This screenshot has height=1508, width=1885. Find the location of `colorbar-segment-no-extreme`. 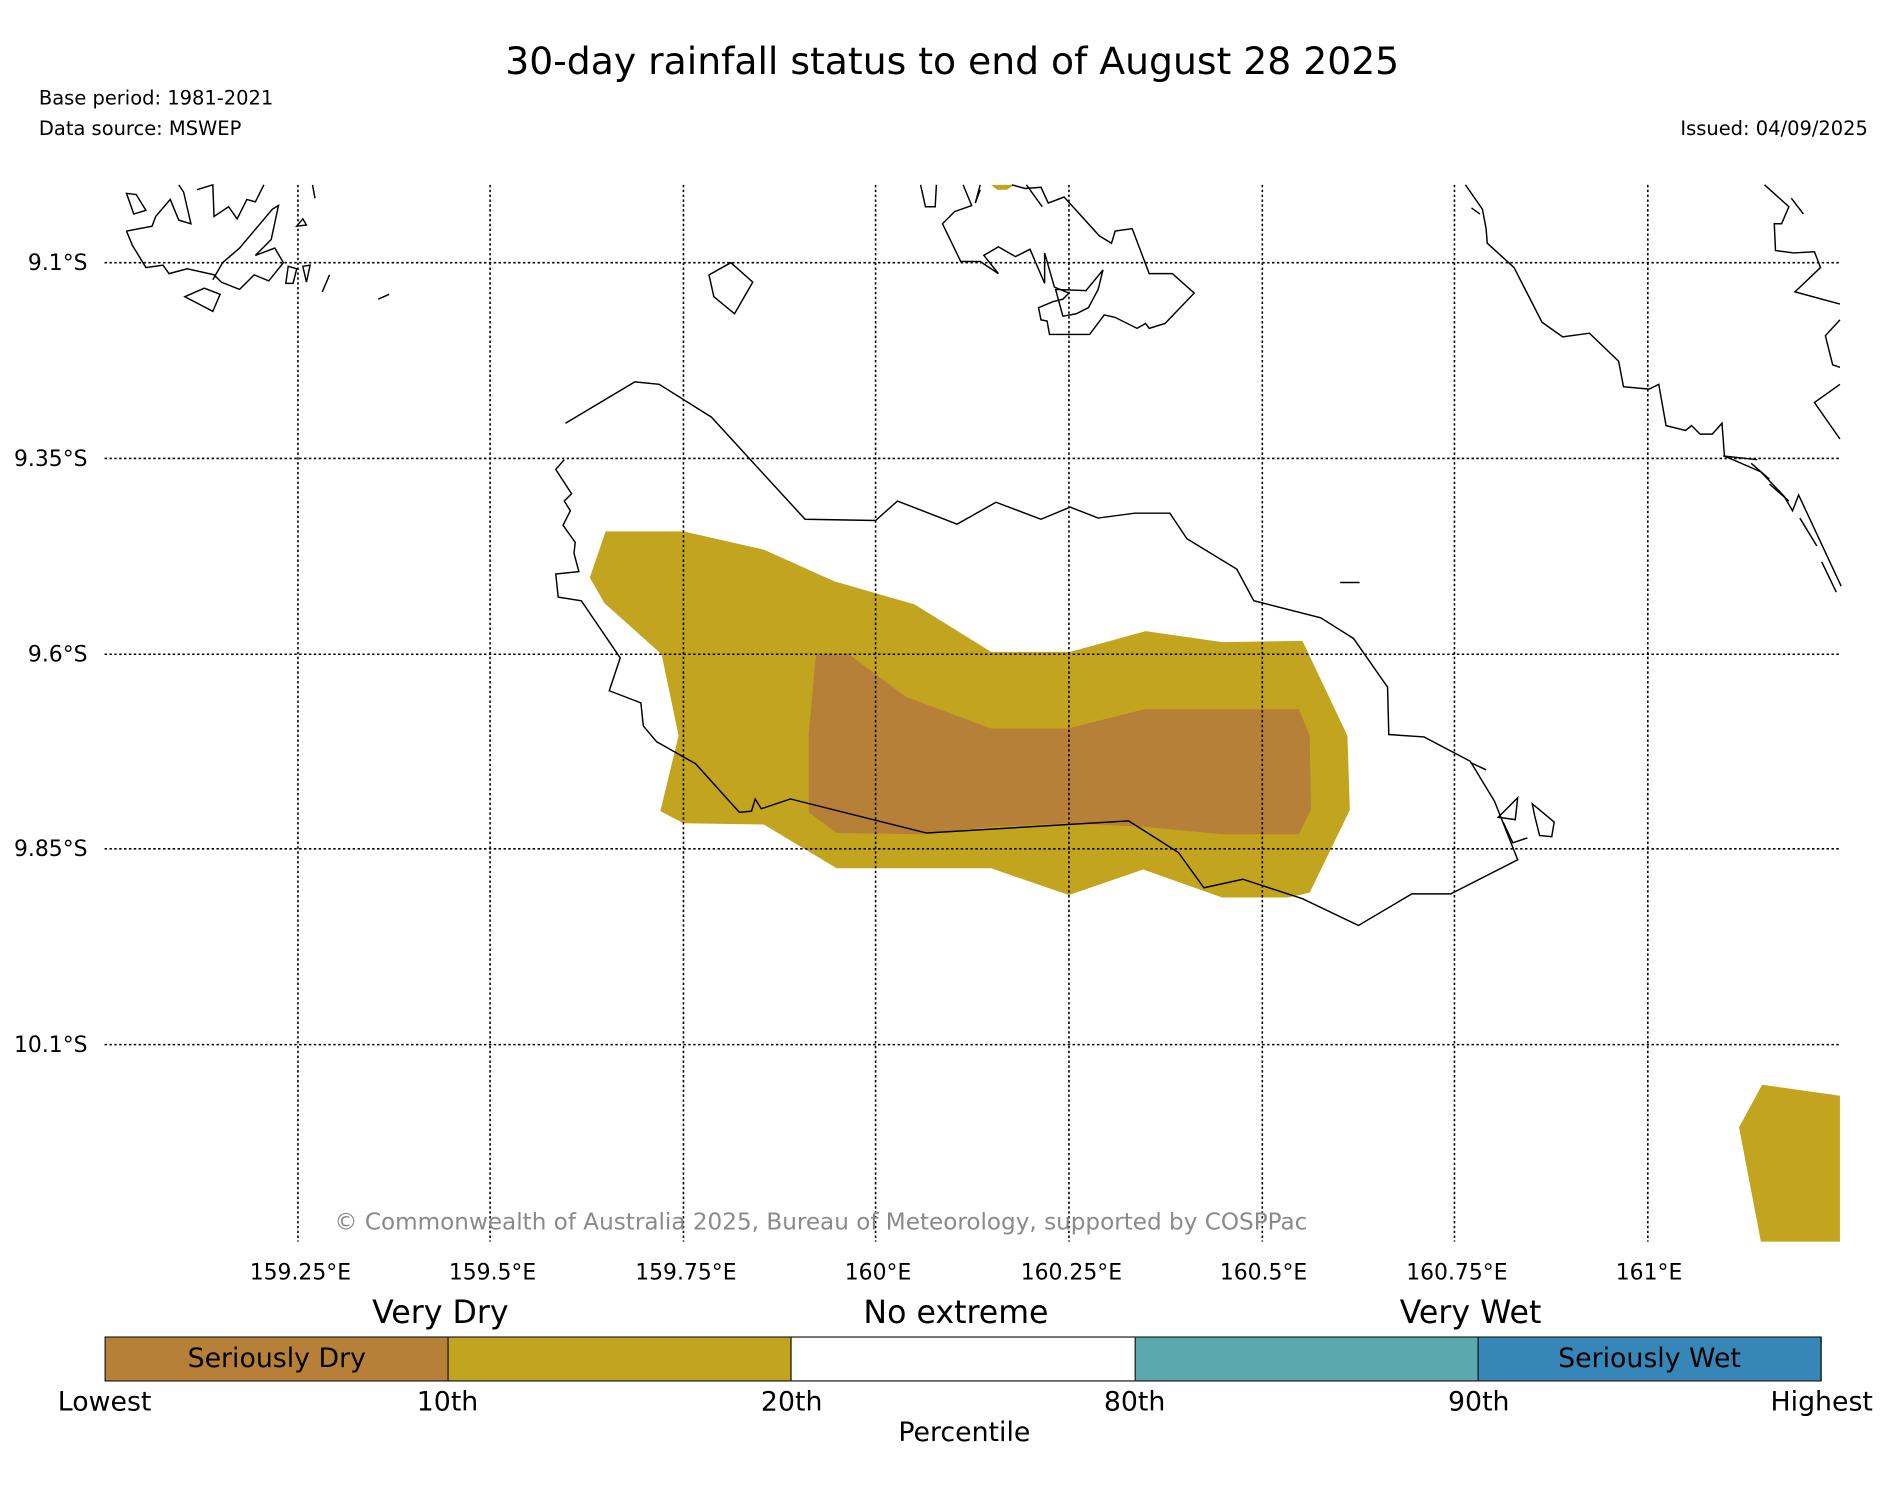

colorbar-segment-no-extreme is located at coordinates (964, 1359).